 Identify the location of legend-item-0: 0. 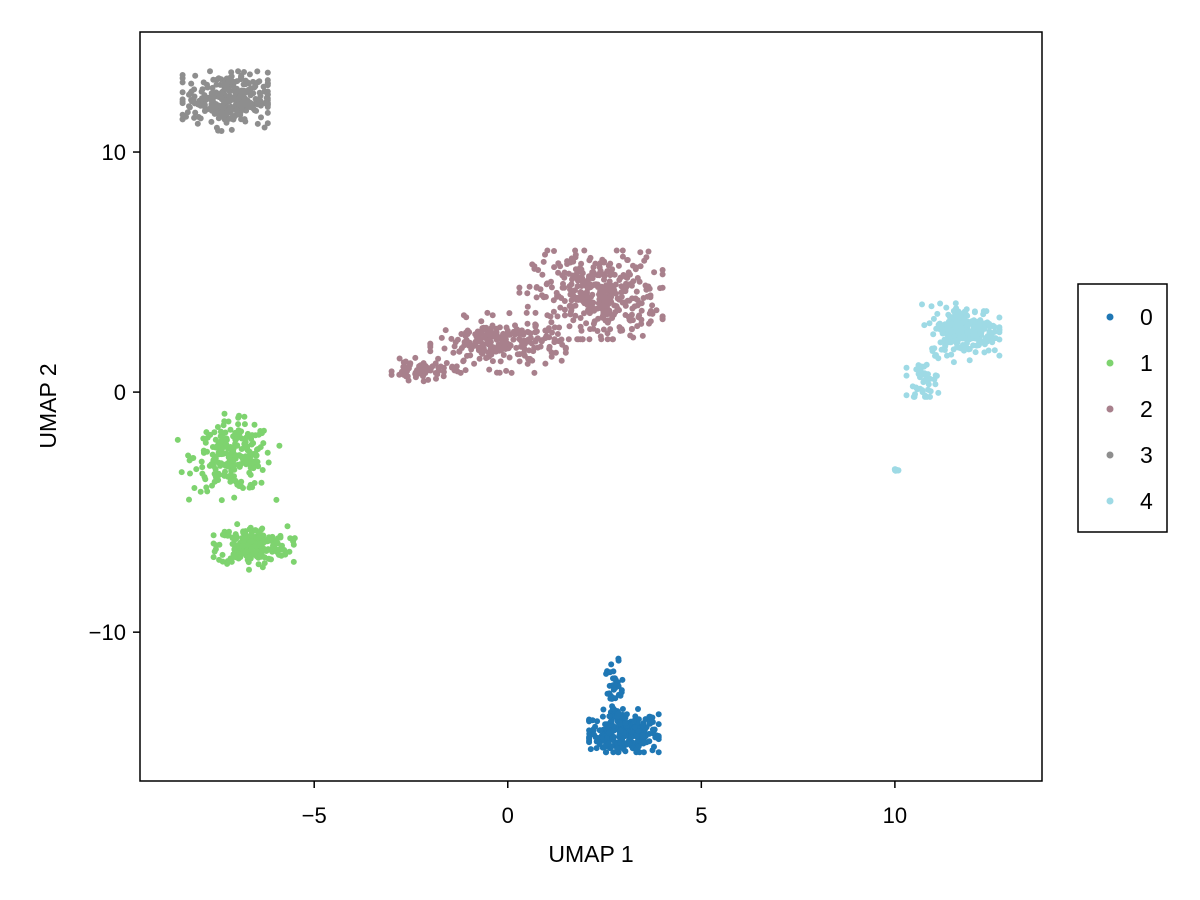
(1129, 317).